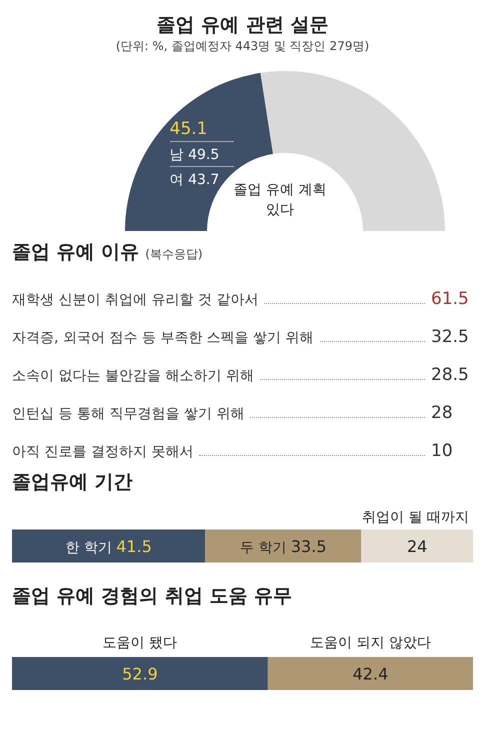 The image size is (485, 735). What do you see at coordinates (450, 375) in the screenshot?
I see `data-label: 28.5` at bounding box center [450, 375].